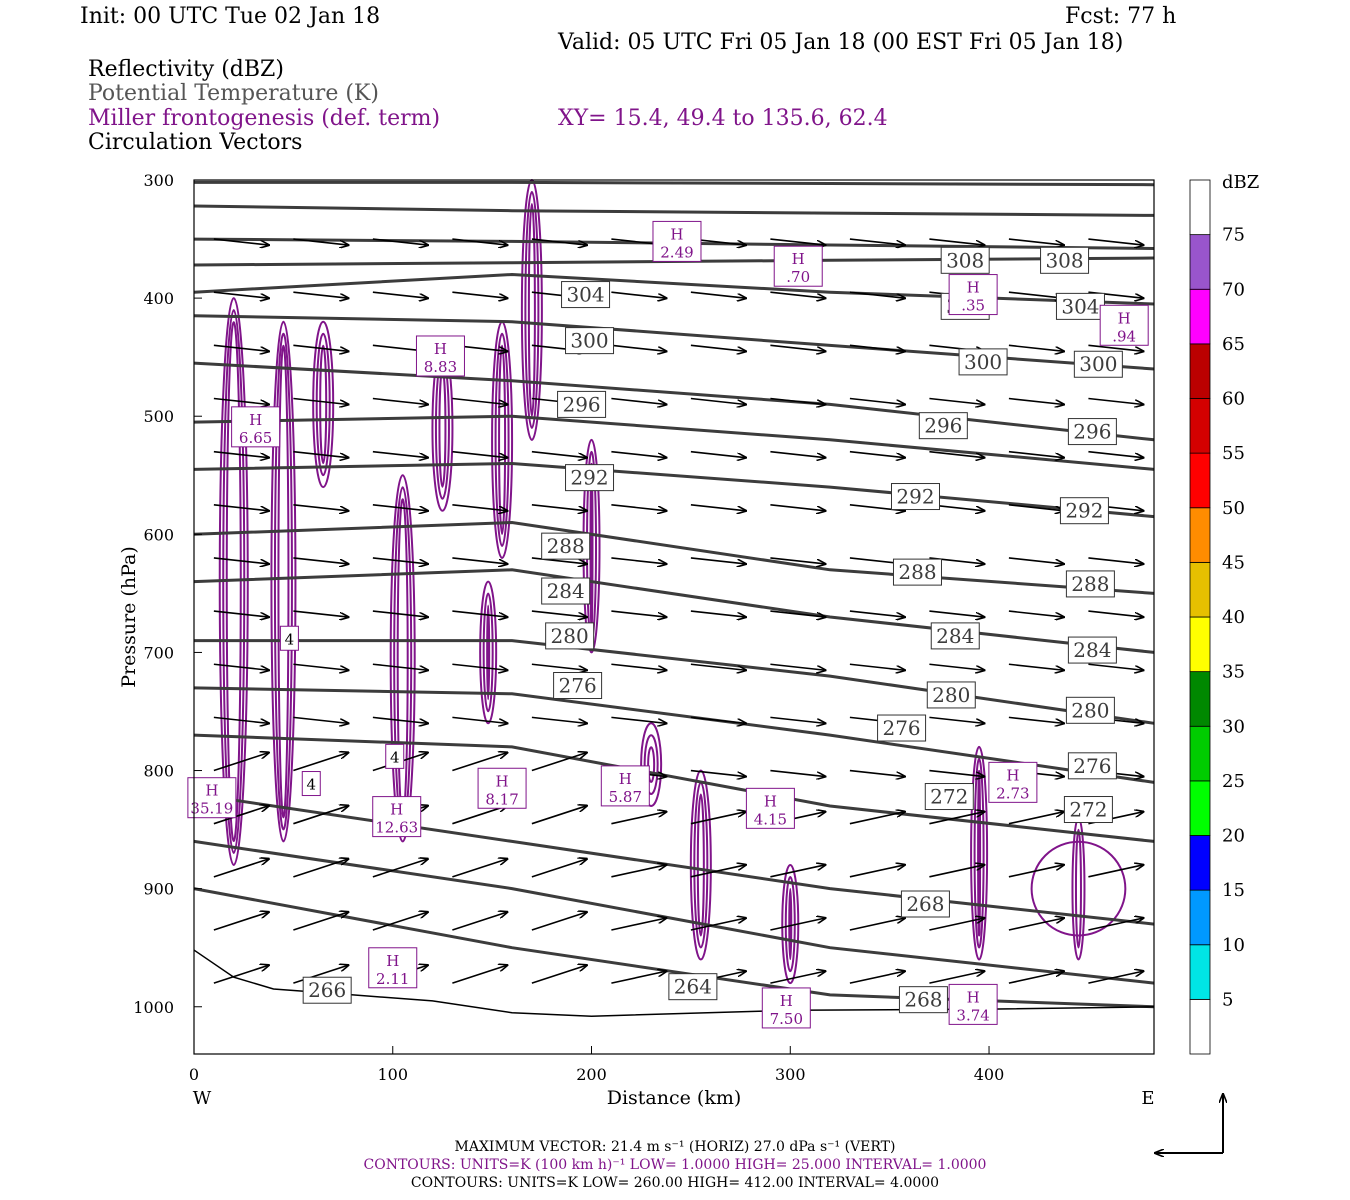  I want to click on theta-label: 308, so click(1064, 260).